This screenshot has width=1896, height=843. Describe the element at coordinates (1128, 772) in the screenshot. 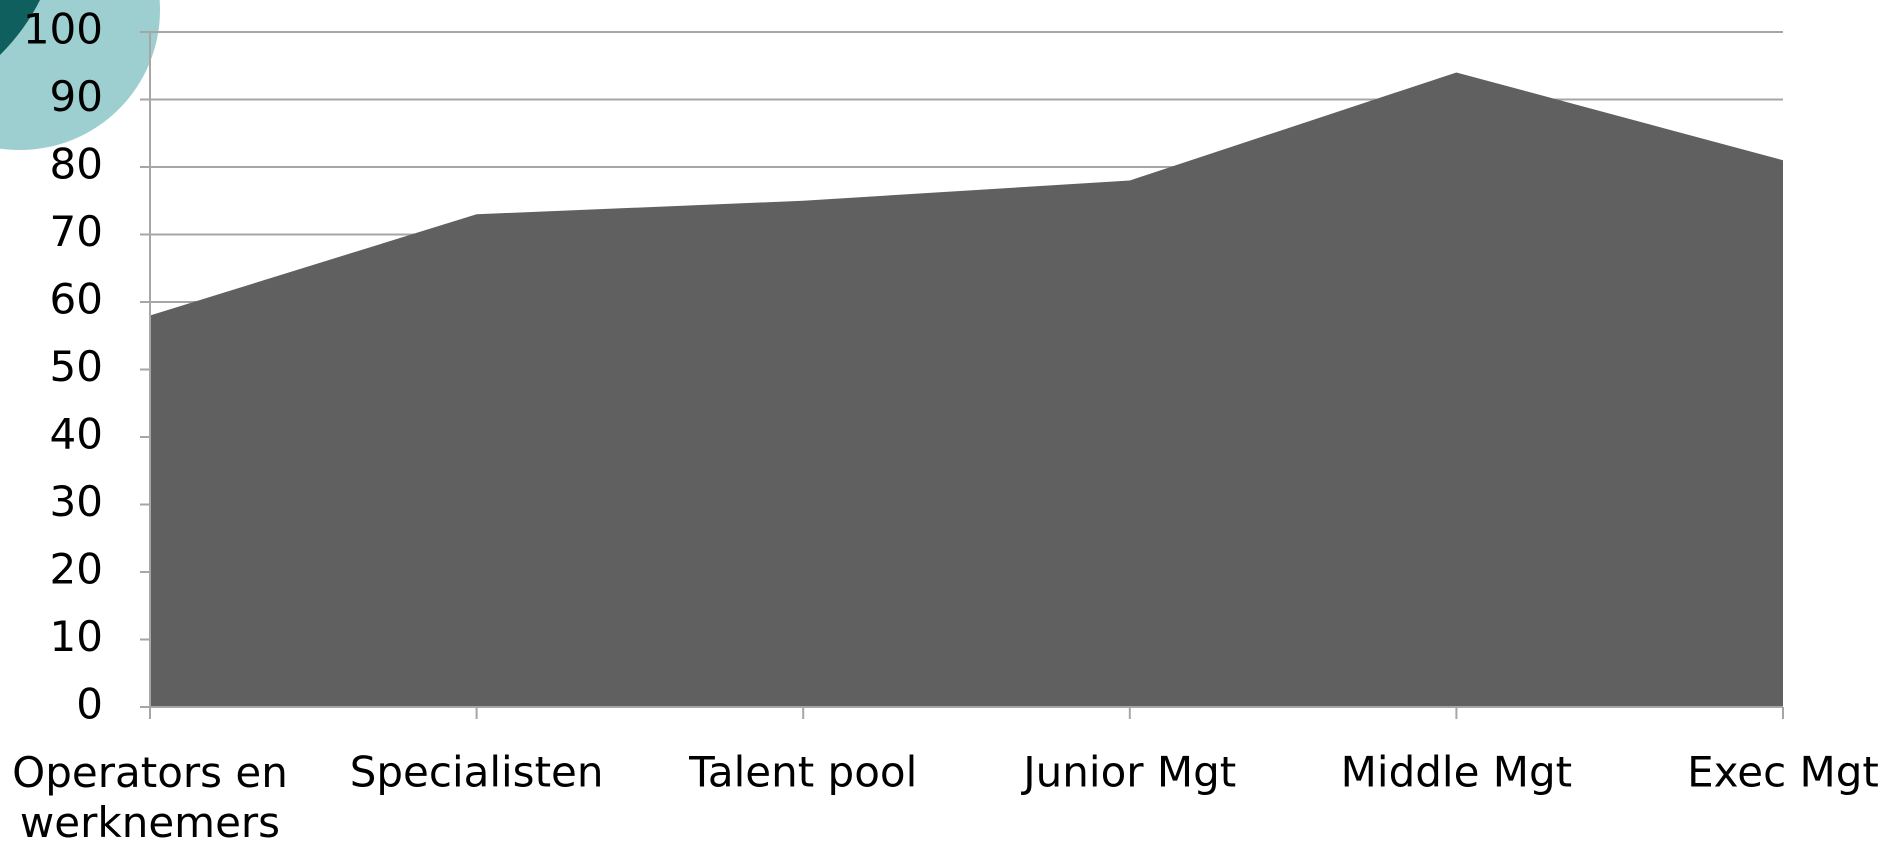

I see `x-tick-label: Junior Mgt` at that location.